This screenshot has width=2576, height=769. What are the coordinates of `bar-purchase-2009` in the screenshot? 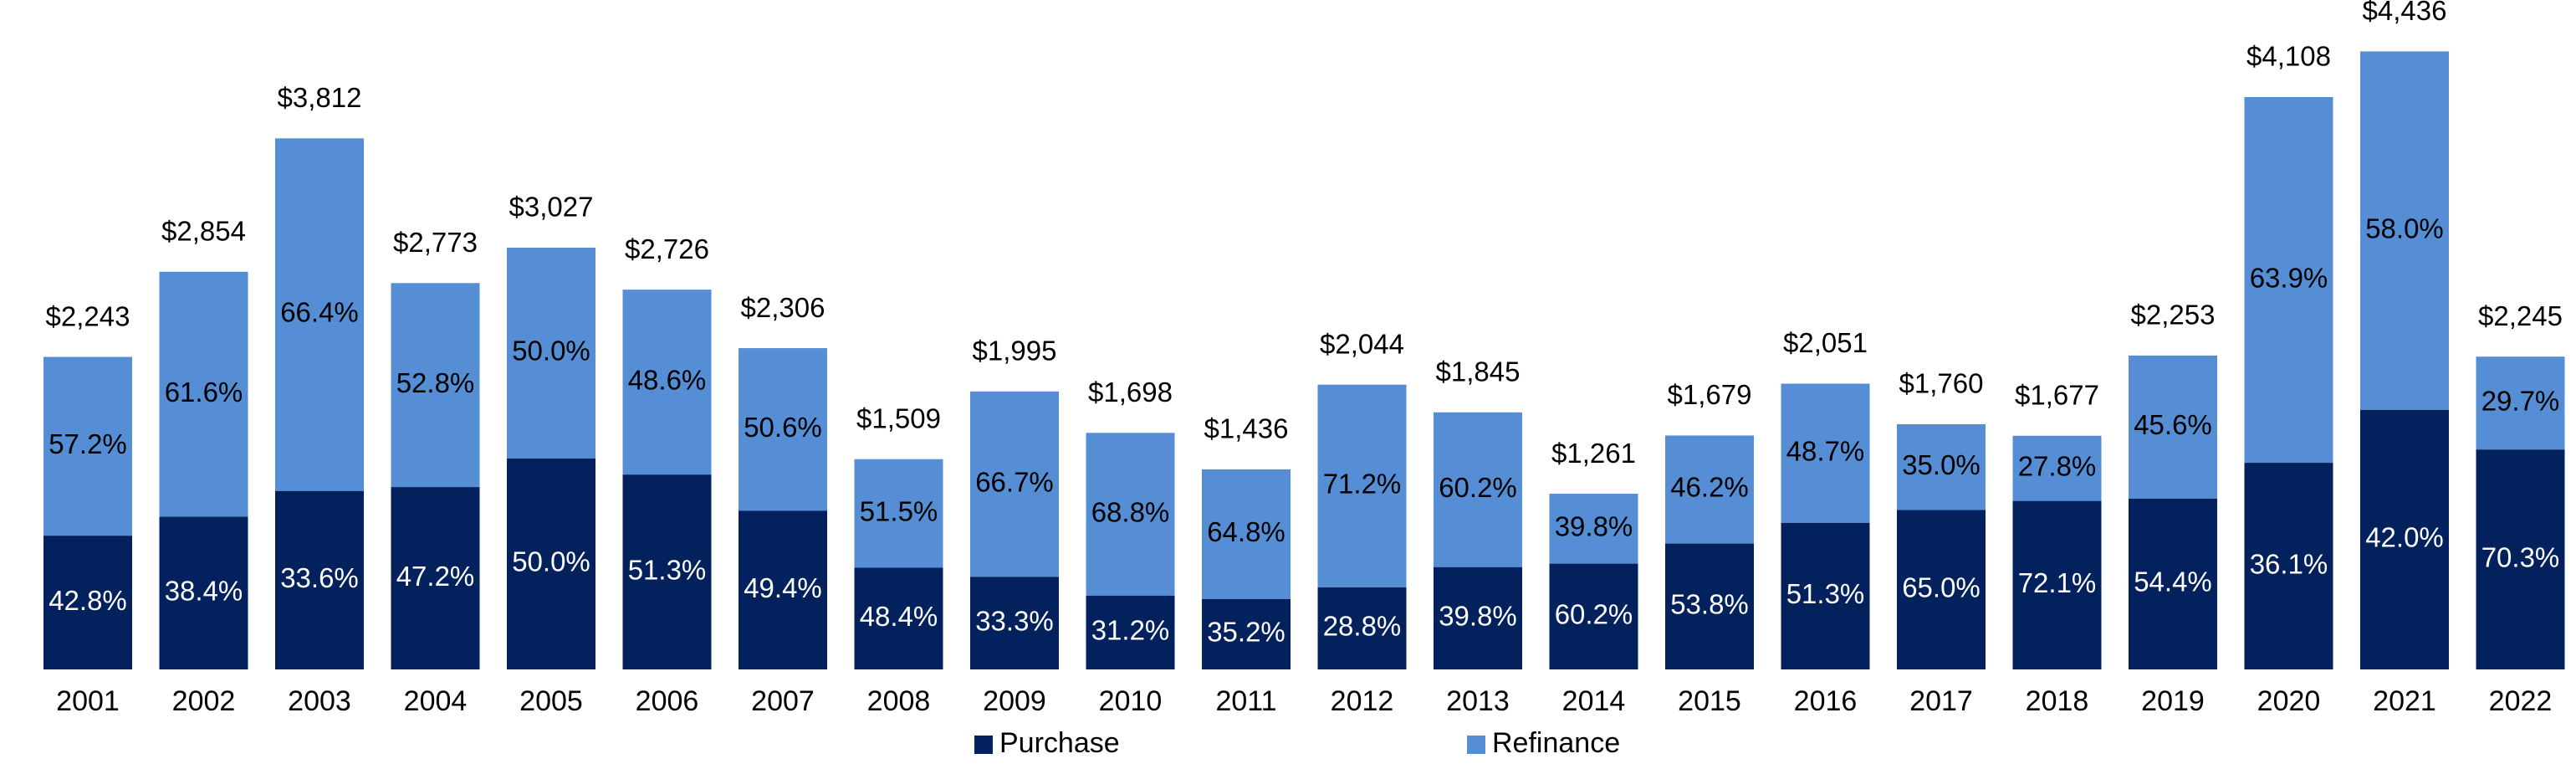 It's located at (1014, 623).